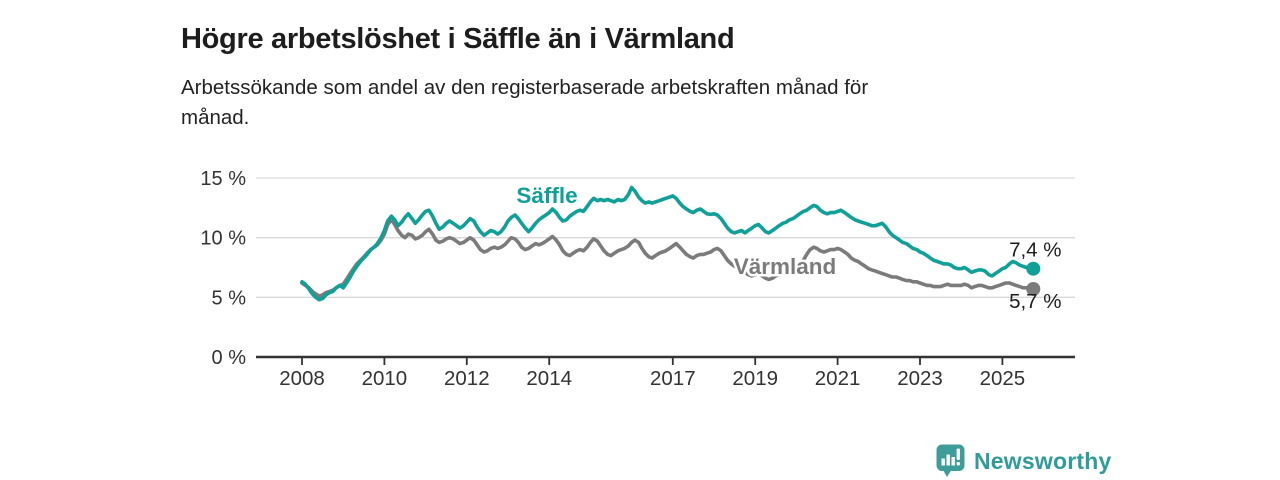  I want to click on y-axis-tick-label: 5 %, so click(229, 298).